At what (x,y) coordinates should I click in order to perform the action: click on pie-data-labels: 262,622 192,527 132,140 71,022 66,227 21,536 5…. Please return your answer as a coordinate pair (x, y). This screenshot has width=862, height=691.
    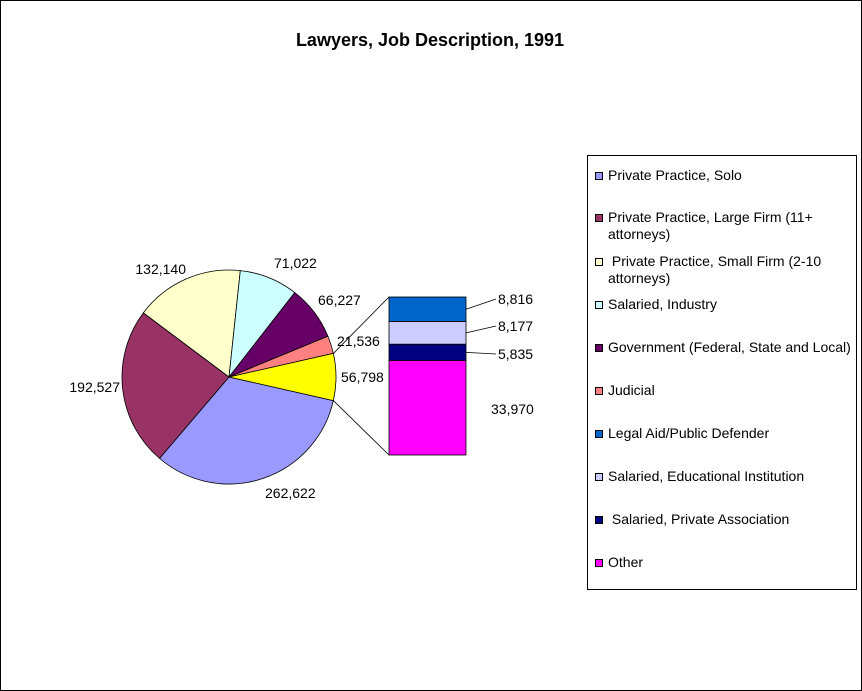
    Looking at the image, I should click on (226, 378).